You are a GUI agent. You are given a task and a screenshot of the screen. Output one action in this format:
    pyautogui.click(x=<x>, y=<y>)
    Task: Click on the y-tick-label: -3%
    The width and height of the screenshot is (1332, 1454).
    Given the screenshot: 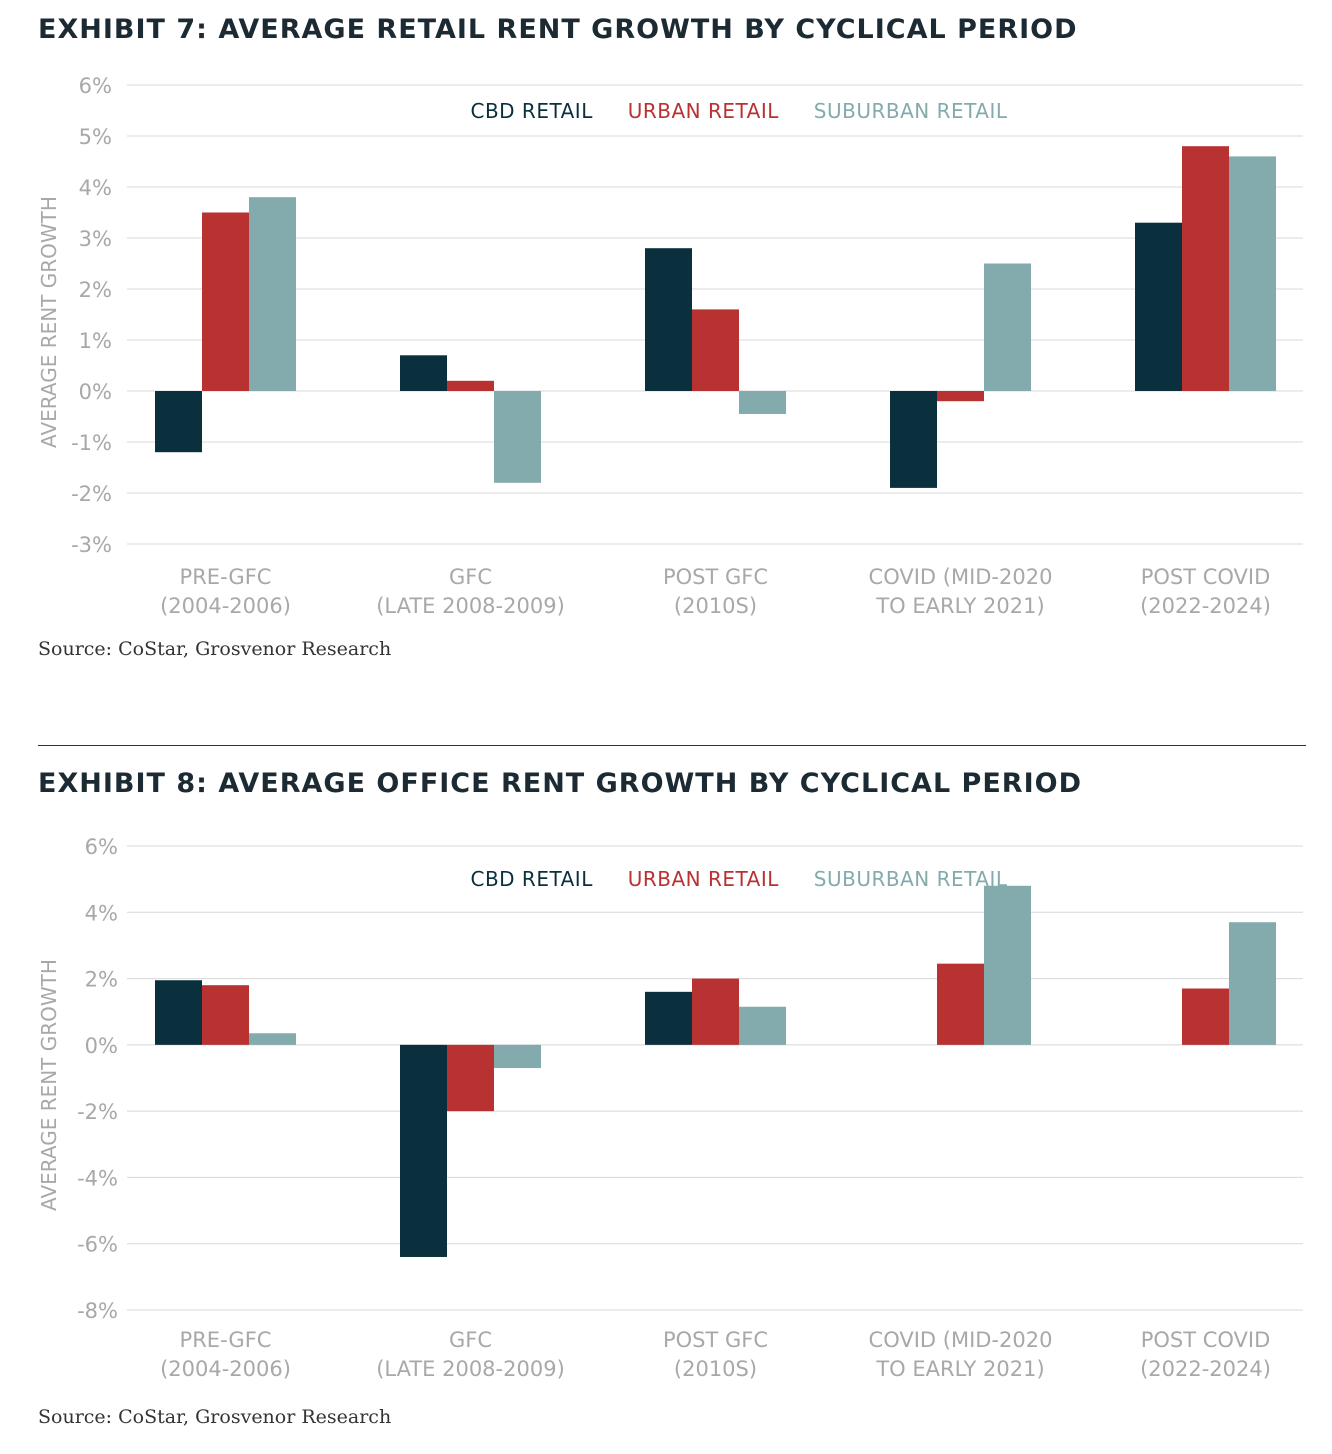 What is the action you would take?
    pyautogui.click(x=91, y=545)
    